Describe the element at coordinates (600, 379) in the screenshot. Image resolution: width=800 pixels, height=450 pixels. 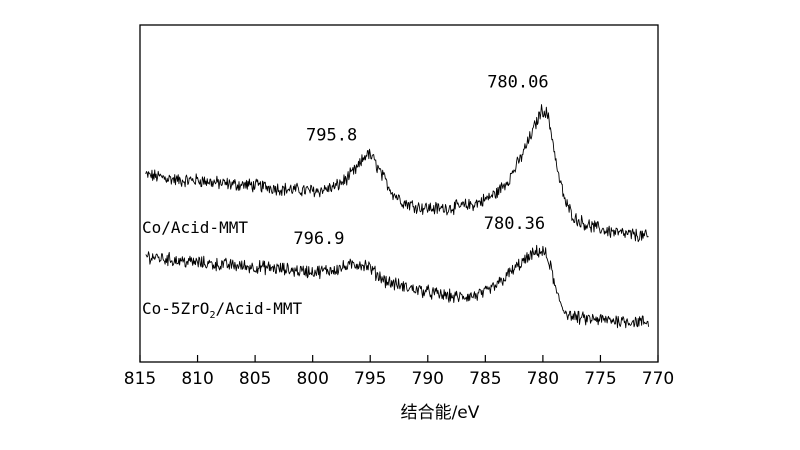
I see `x-tick-label: 775` at that location.